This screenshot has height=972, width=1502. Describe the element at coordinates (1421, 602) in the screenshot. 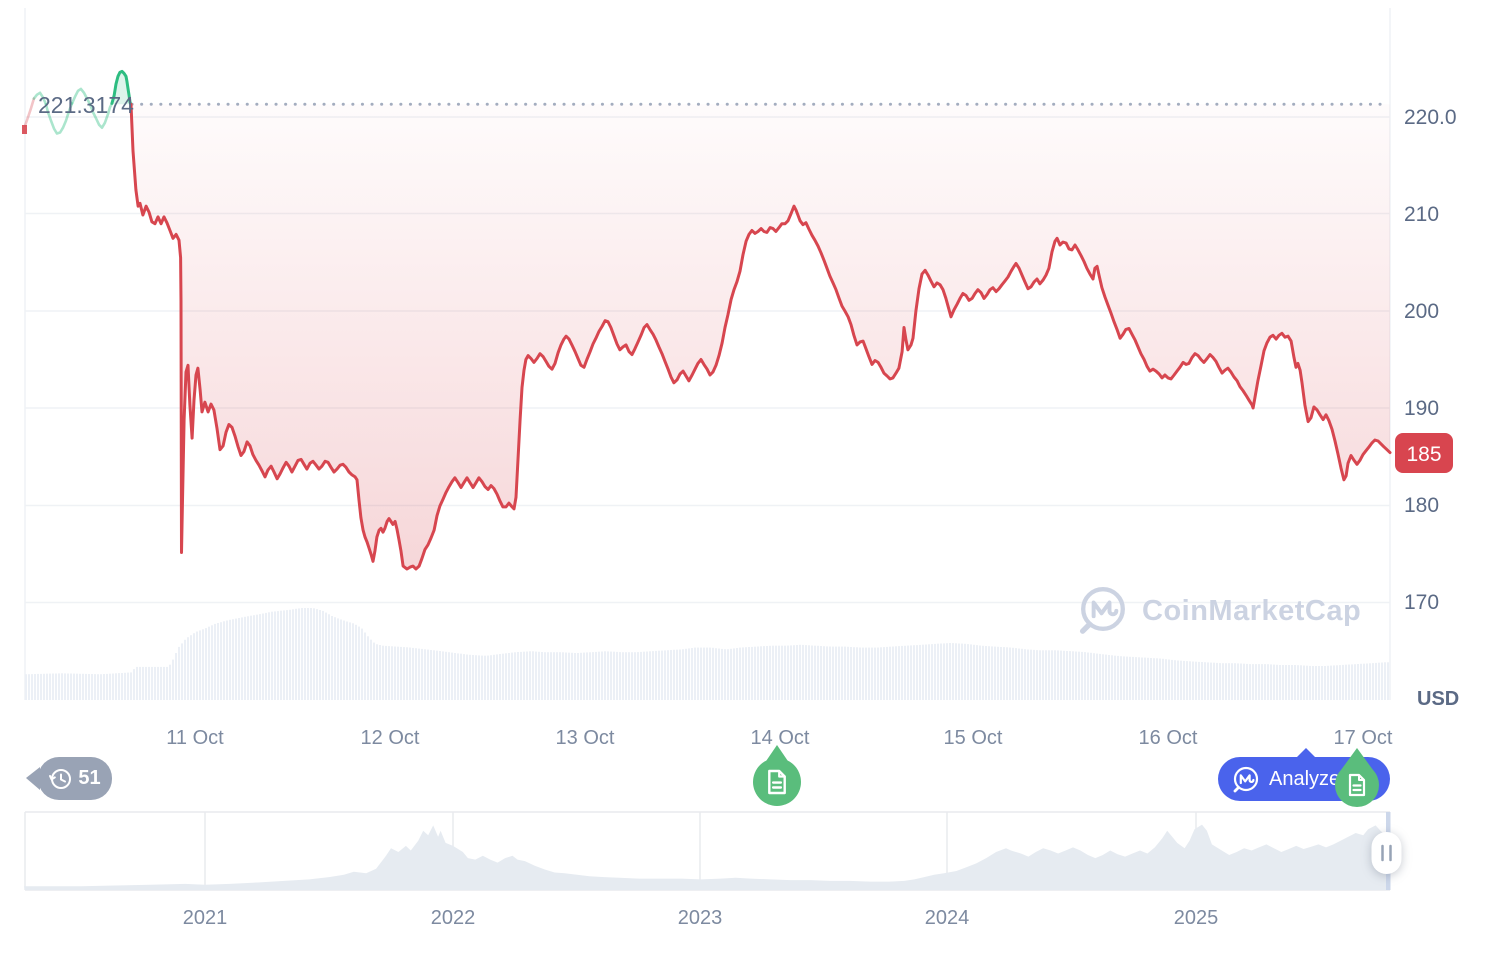

I see `y-tick-170: 170` at that location.